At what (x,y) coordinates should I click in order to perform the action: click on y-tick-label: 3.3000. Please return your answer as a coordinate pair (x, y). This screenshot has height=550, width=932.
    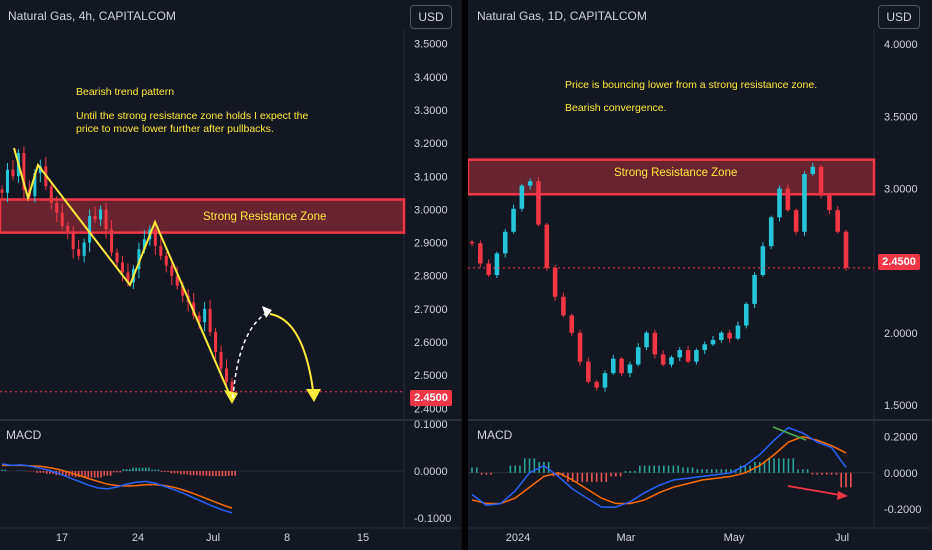
    Looking at the image, I should click on (431, 111).